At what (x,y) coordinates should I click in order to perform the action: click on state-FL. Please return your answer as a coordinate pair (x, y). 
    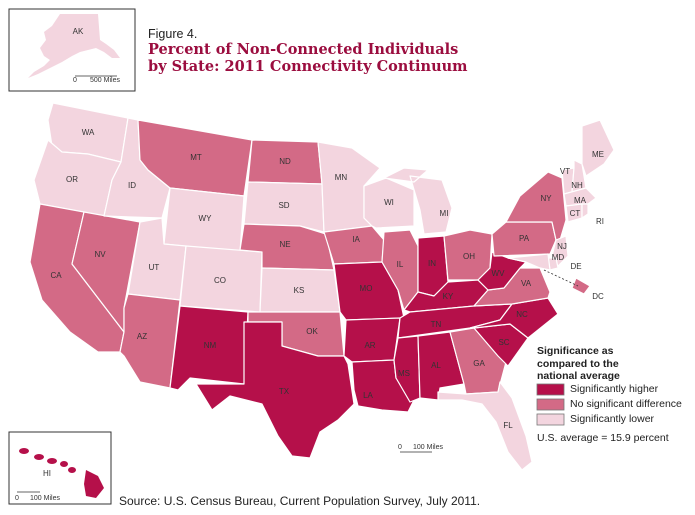
    Looking at the image, I should click on (485, 426).